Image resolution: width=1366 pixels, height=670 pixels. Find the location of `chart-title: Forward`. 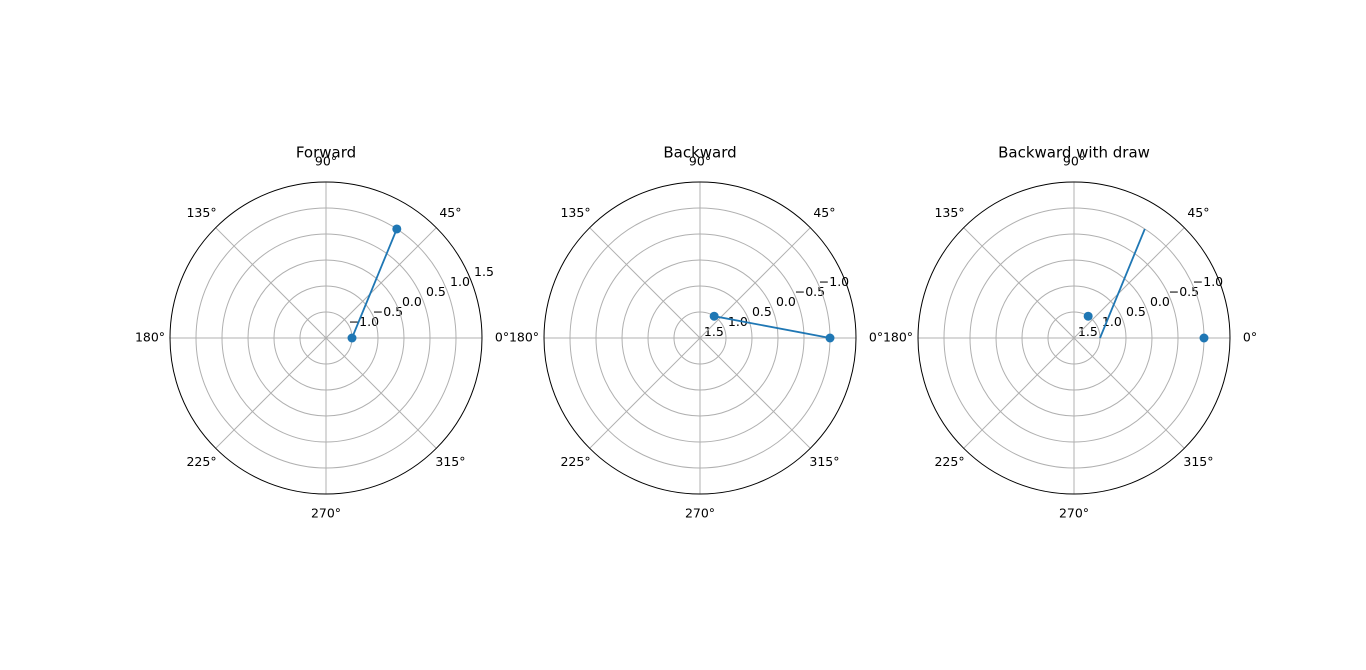

chart-title: Forward is located at coordinates (326, 153).